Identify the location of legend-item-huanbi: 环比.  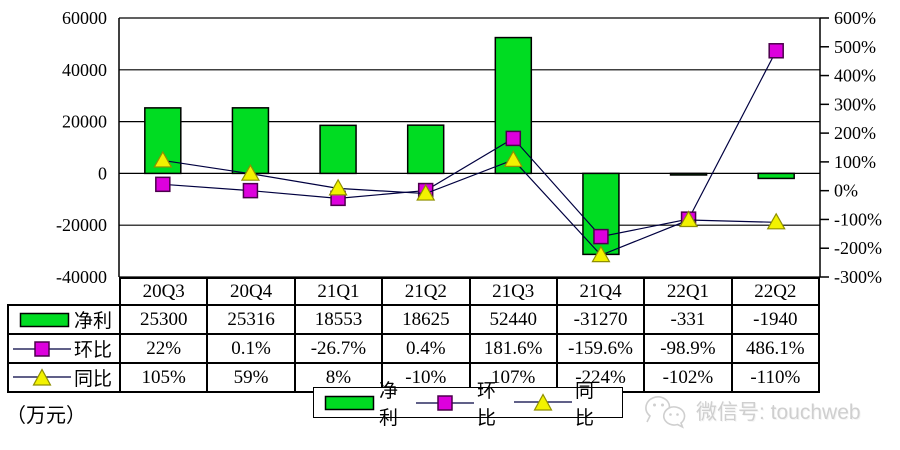
(465, 403).